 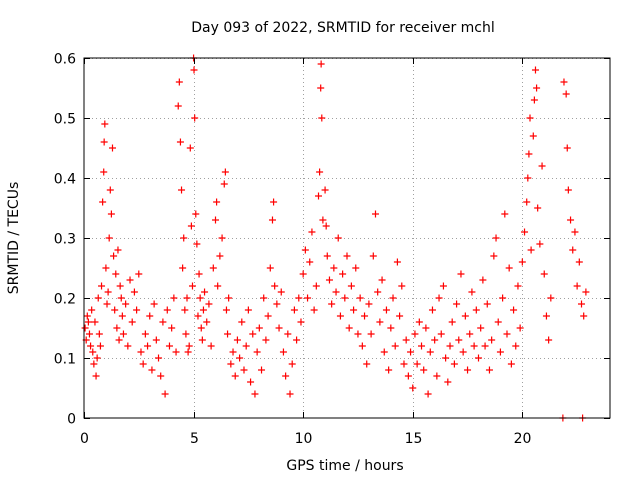 I want to click on x-tick-label: 5, so click(x=194, y=439).